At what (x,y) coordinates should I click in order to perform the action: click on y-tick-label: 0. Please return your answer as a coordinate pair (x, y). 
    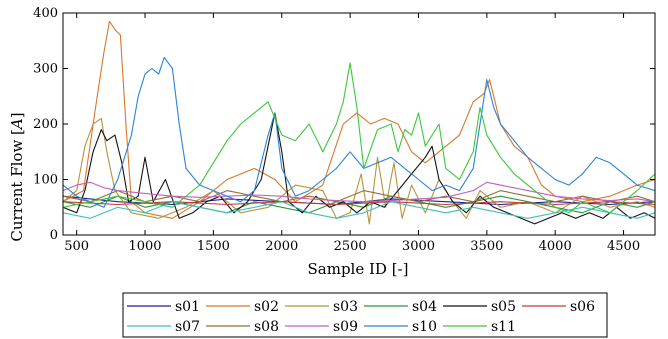
    Looking at the image, I should click on (54, 235).